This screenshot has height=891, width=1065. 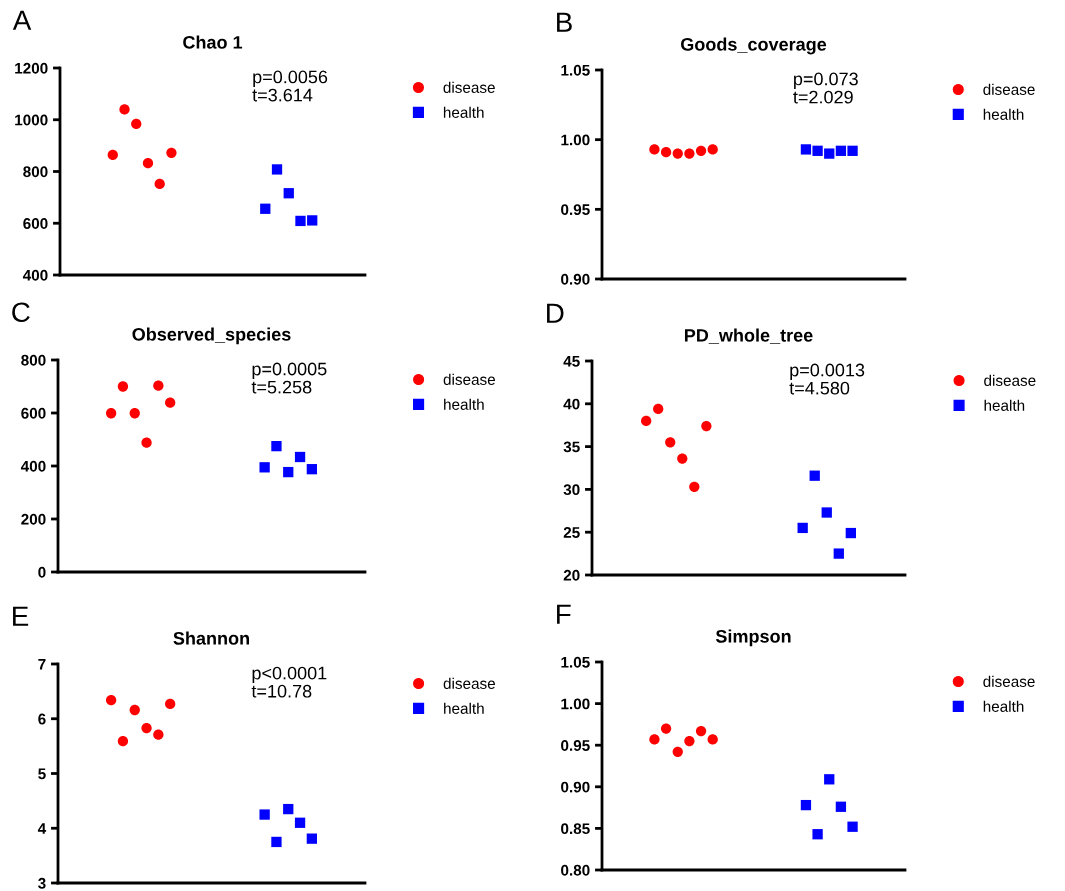 I want to click on y-tick-label: 40, so click(x=571, y=404).